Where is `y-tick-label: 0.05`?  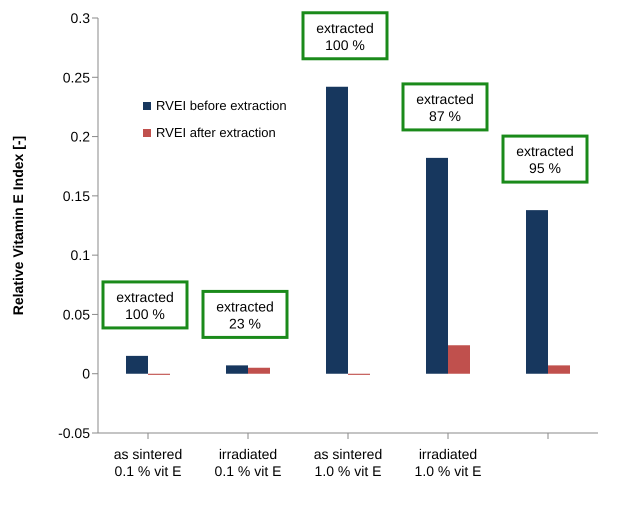 y-tick-label: 0.05 is located at coordinates (76, 314).